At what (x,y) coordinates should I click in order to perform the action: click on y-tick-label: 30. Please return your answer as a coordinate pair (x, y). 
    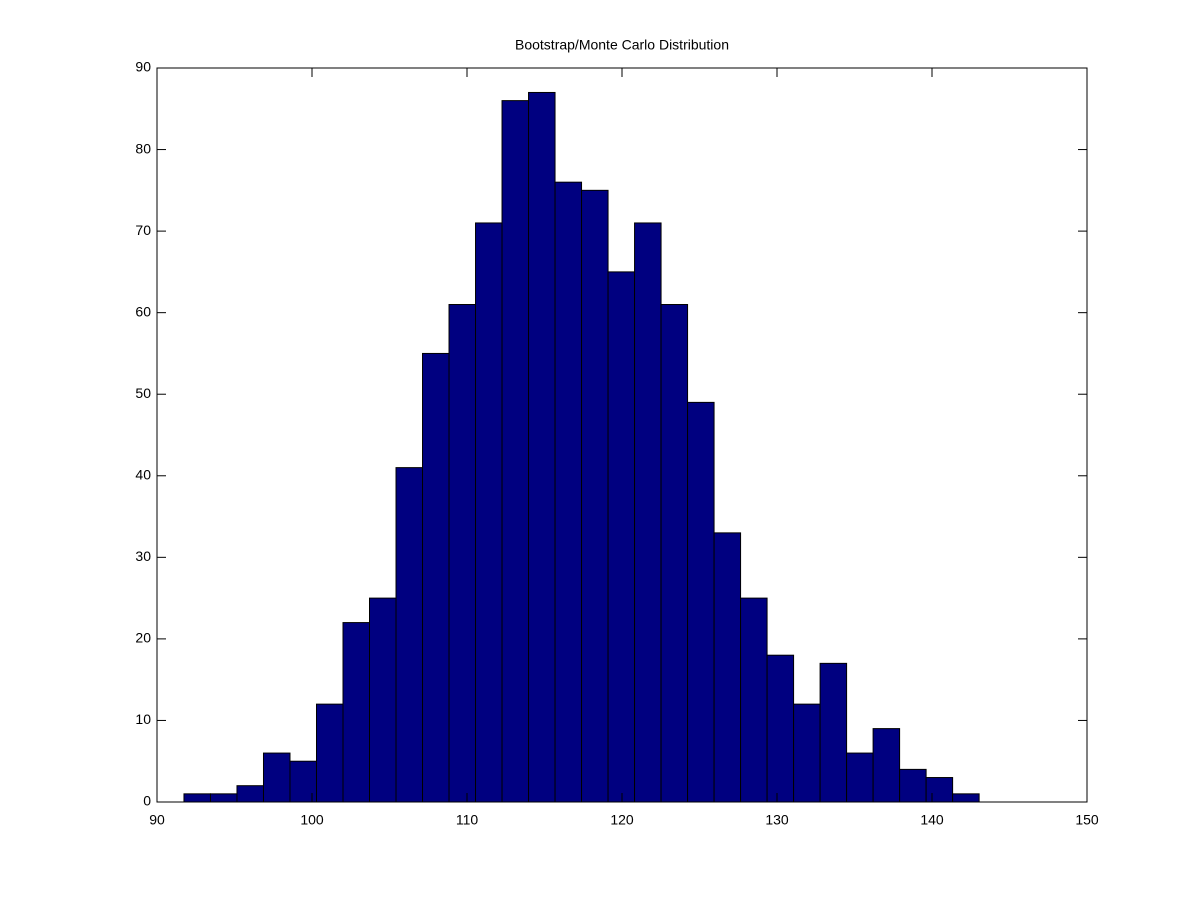
    Looking at the image, I should click on (143, 556).